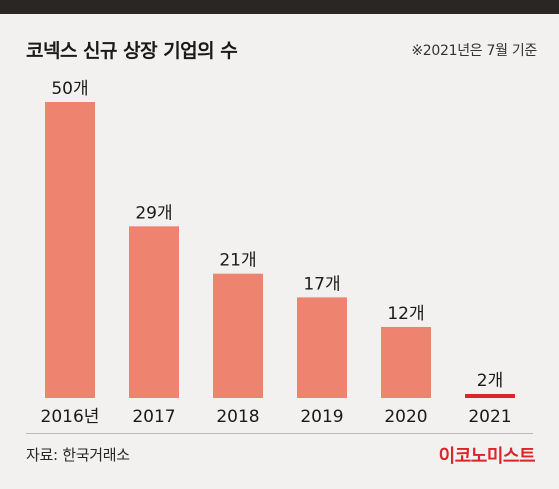 This screenshot has height=489, width=559. I want to click on chart-note: ※2021년은 7월 기준, so click(474, 51).